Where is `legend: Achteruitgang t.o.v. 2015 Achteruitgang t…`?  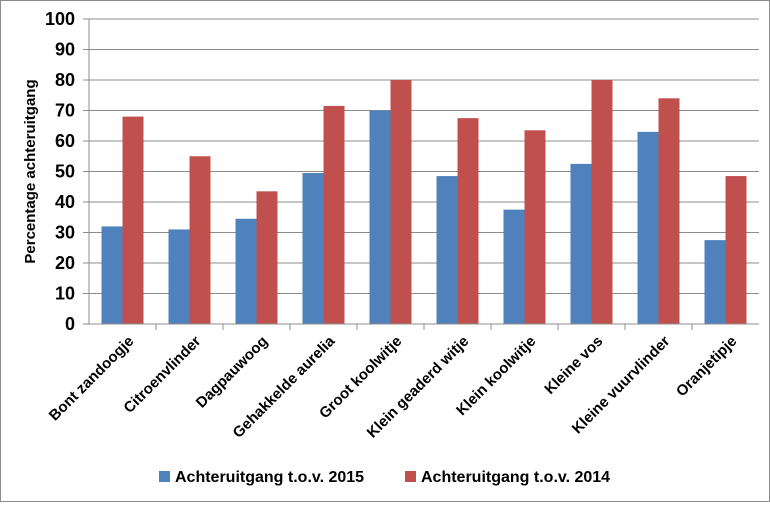 legend: Achteruitgang t.o.v. 2015 Achteruitgang t… is located at coordinates (384, 477).